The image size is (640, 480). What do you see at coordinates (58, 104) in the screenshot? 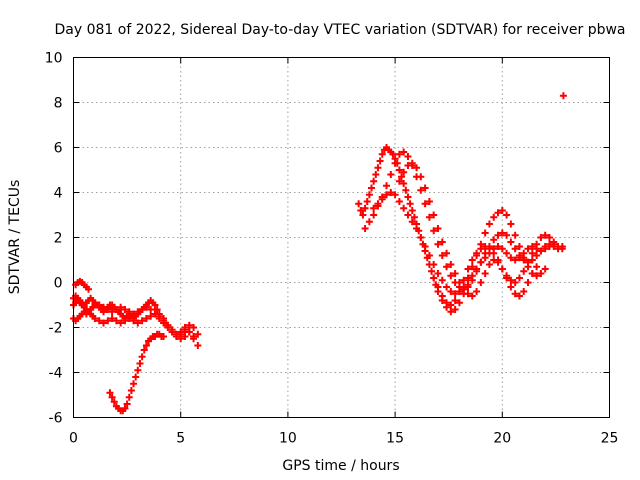
I see `y-tick-label: 8` at bounding box center [58, 104].